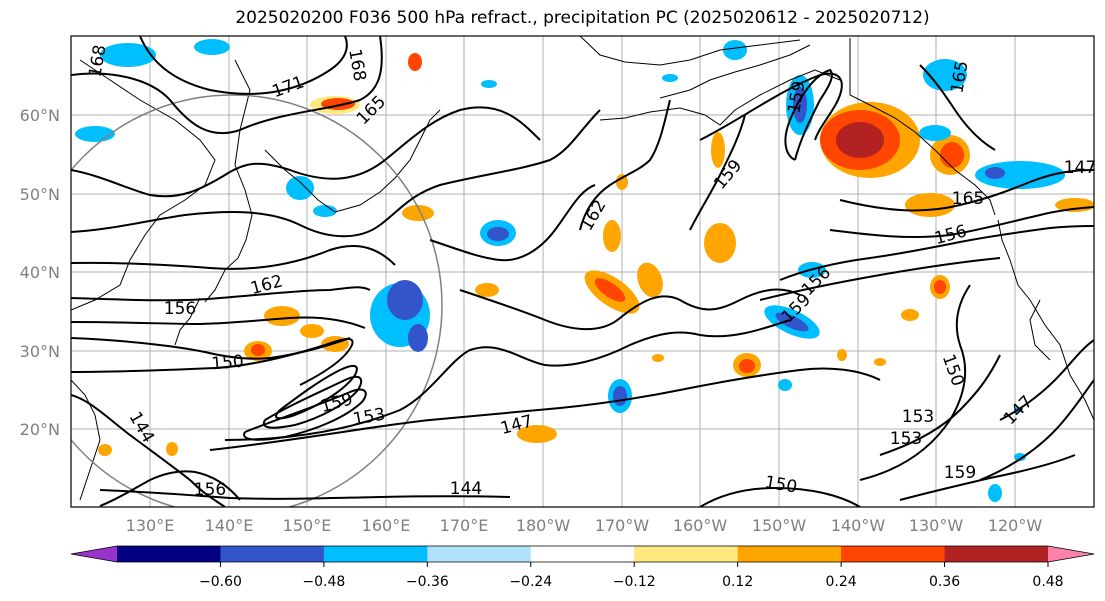  I want to click on contour-label: 165, so click(968, 199).